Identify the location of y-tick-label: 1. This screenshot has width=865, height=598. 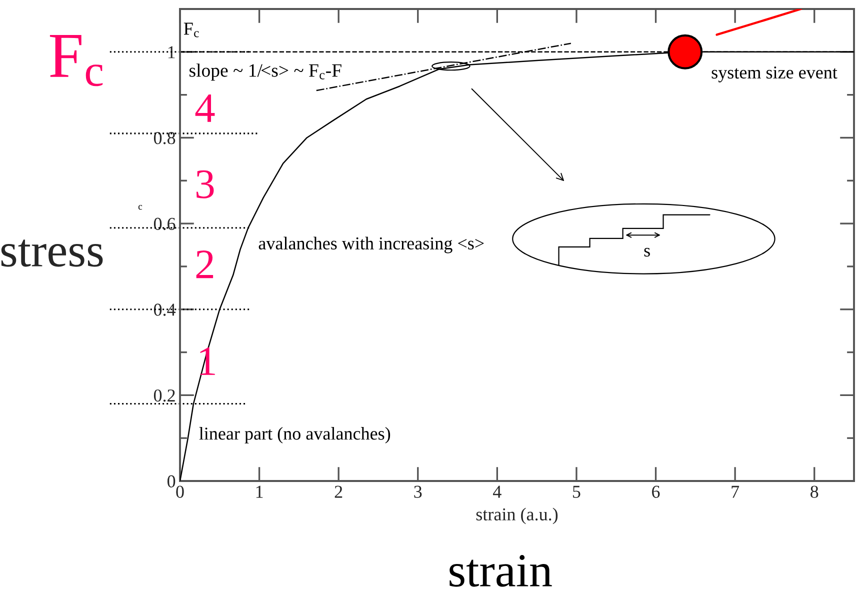
(171, 52).